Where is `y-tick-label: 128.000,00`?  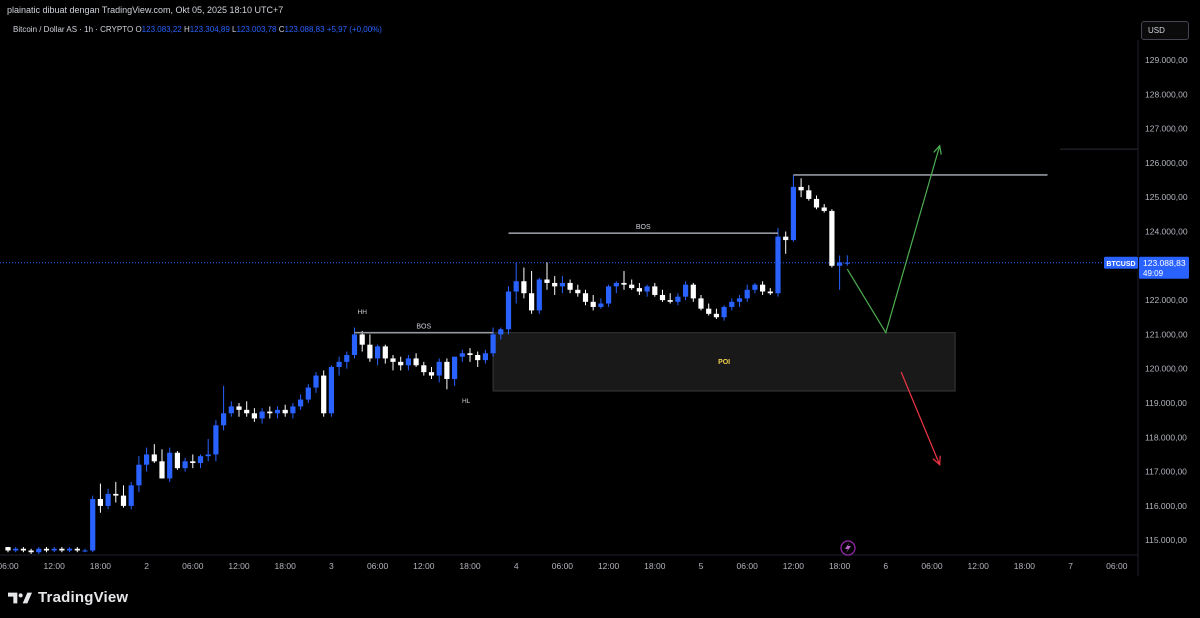
y-tick-label: 128.000,00 is located at coordinates (1166, 94).